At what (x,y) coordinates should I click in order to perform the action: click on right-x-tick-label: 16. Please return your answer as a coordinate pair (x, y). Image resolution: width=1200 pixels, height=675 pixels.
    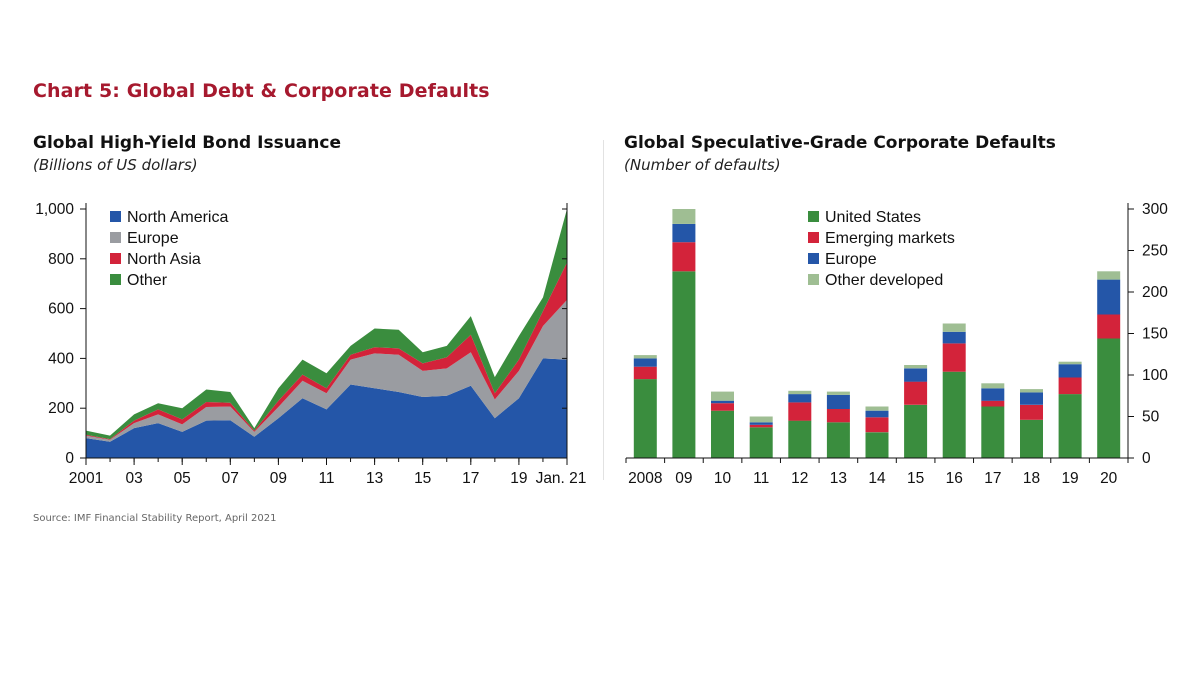
    Looking at the image, I should click on (954, 478).